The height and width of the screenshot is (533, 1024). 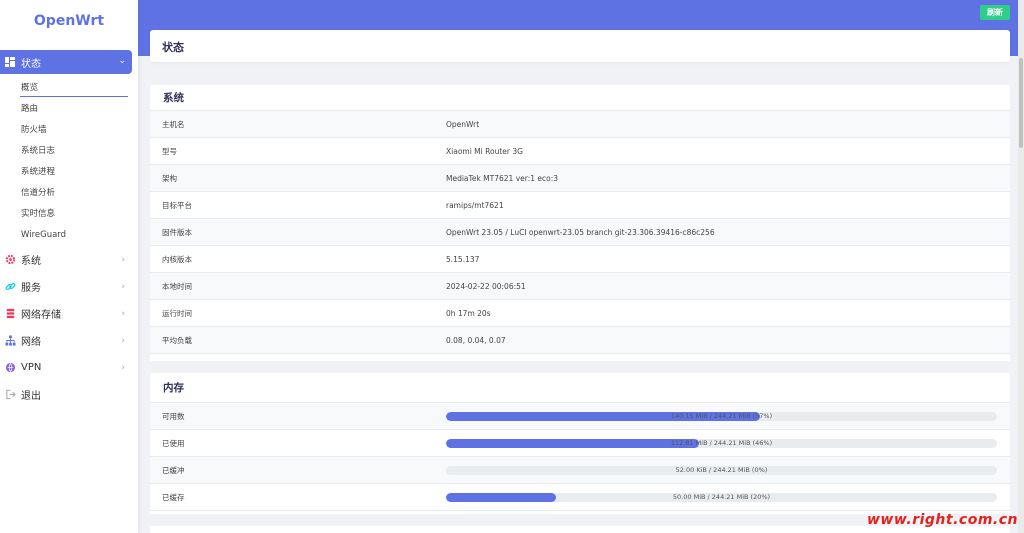 I want to click on logout-icon, so click(x=10, y=395).